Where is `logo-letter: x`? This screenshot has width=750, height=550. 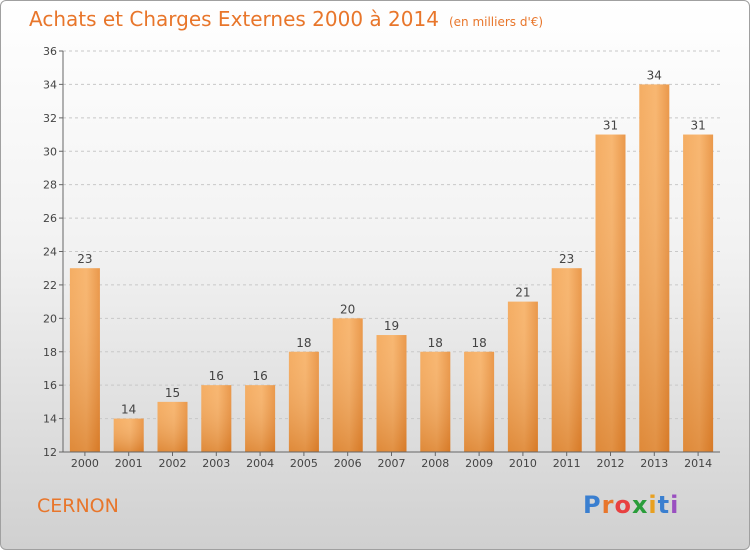 logo-letter: x is located at coordinates (640, 505).